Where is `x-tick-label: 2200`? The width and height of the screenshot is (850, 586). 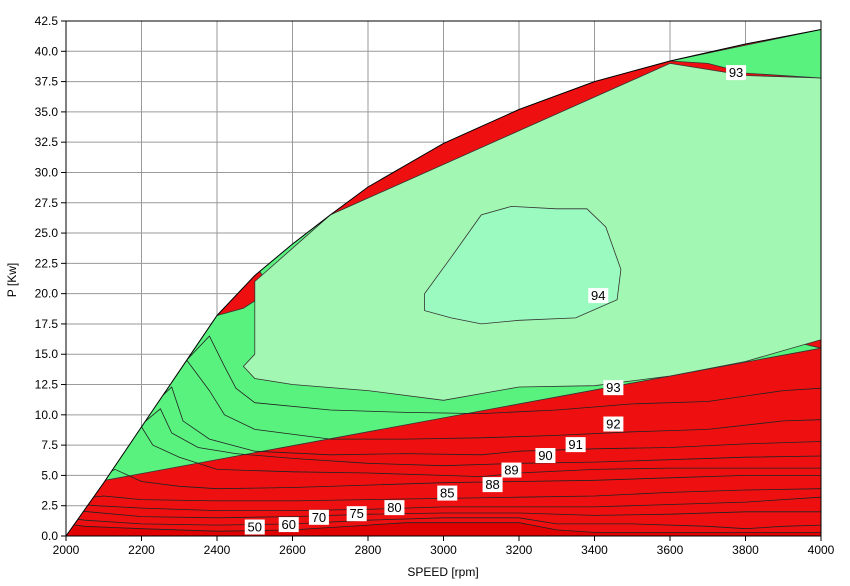 x-tick-label: 2200 is located at coordinates (141, 550).